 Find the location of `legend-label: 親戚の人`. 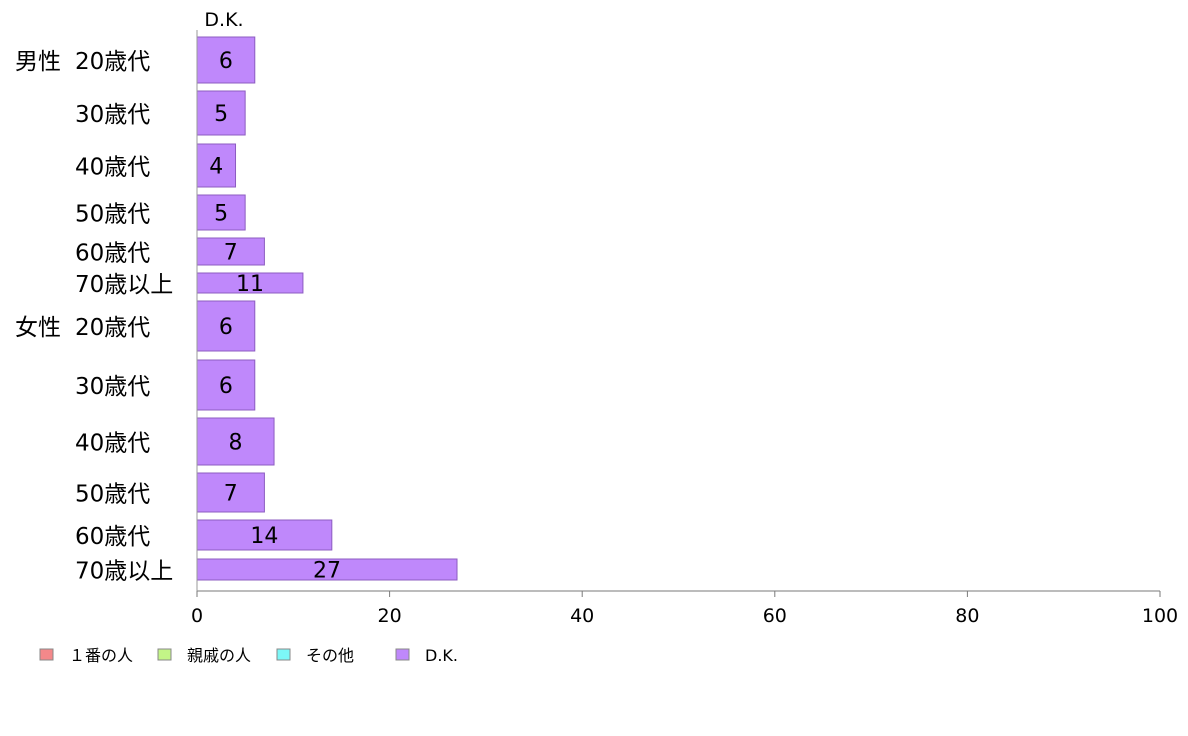

legend-label: 親戚の人 is located at coordinates (219, 655).